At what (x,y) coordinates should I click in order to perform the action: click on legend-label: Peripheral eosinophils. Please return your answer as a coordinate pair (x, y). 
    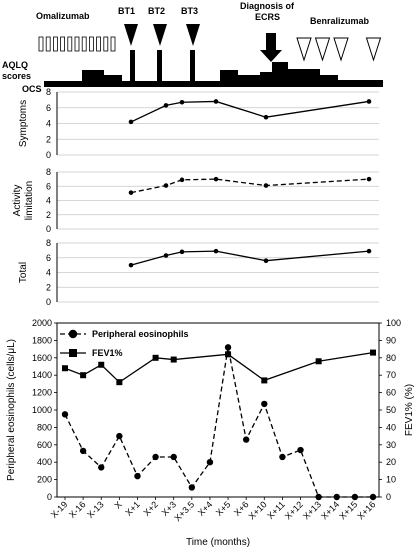
    Looking at the image, I should click on (140, 334).